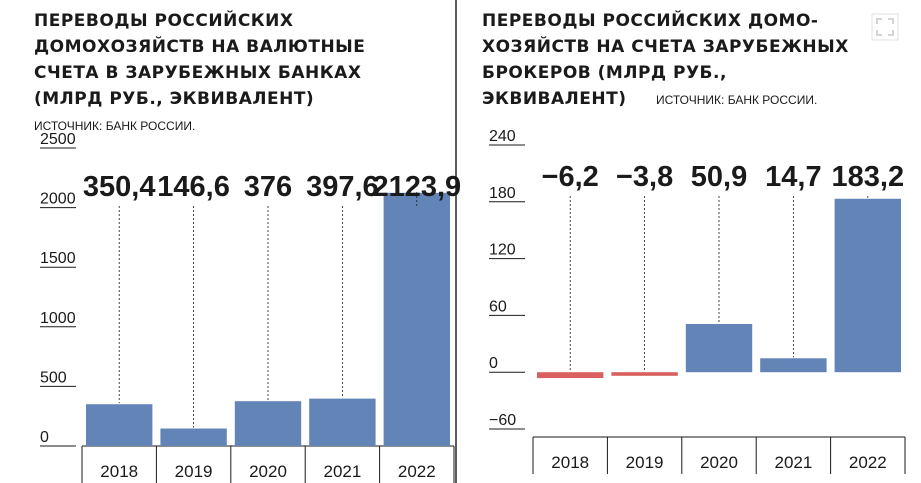 The image size is (921, 483). I want to click on value-label: −6,2, so click(570, 177).